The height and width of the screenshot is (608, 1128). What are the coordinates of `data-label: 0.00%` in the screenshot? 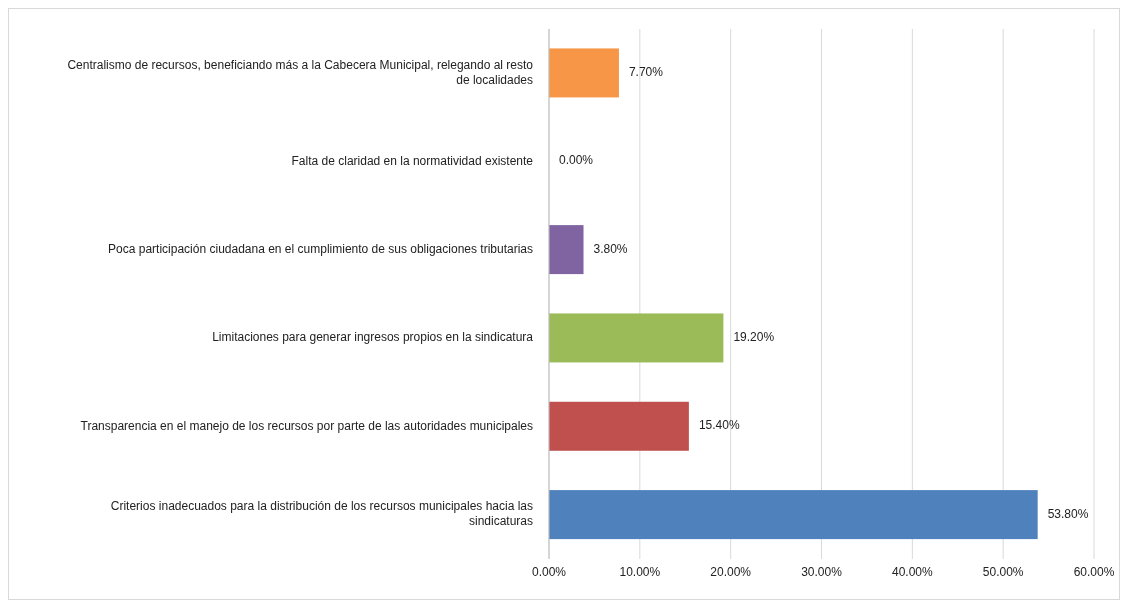 It's located at (576, 160).